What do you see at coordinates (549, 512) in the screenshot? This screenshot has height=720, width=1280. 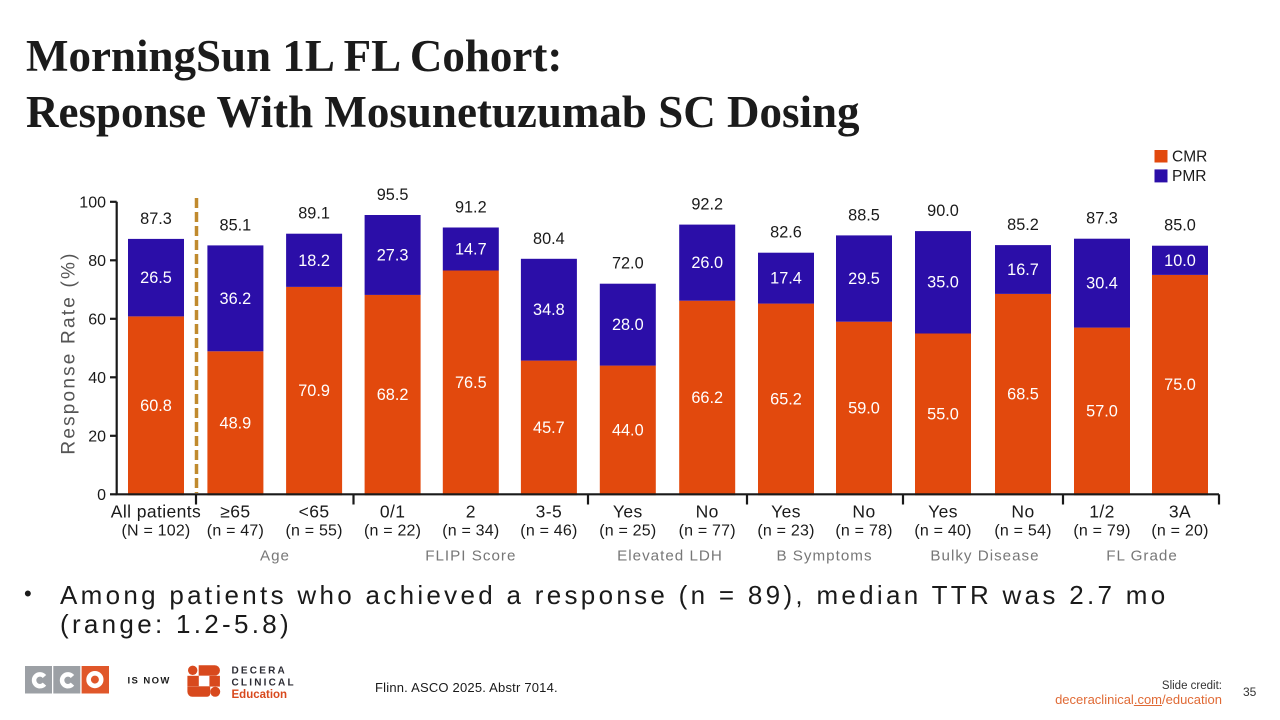 I see `svg-text: 3-5` at bounding box center [549, 512].